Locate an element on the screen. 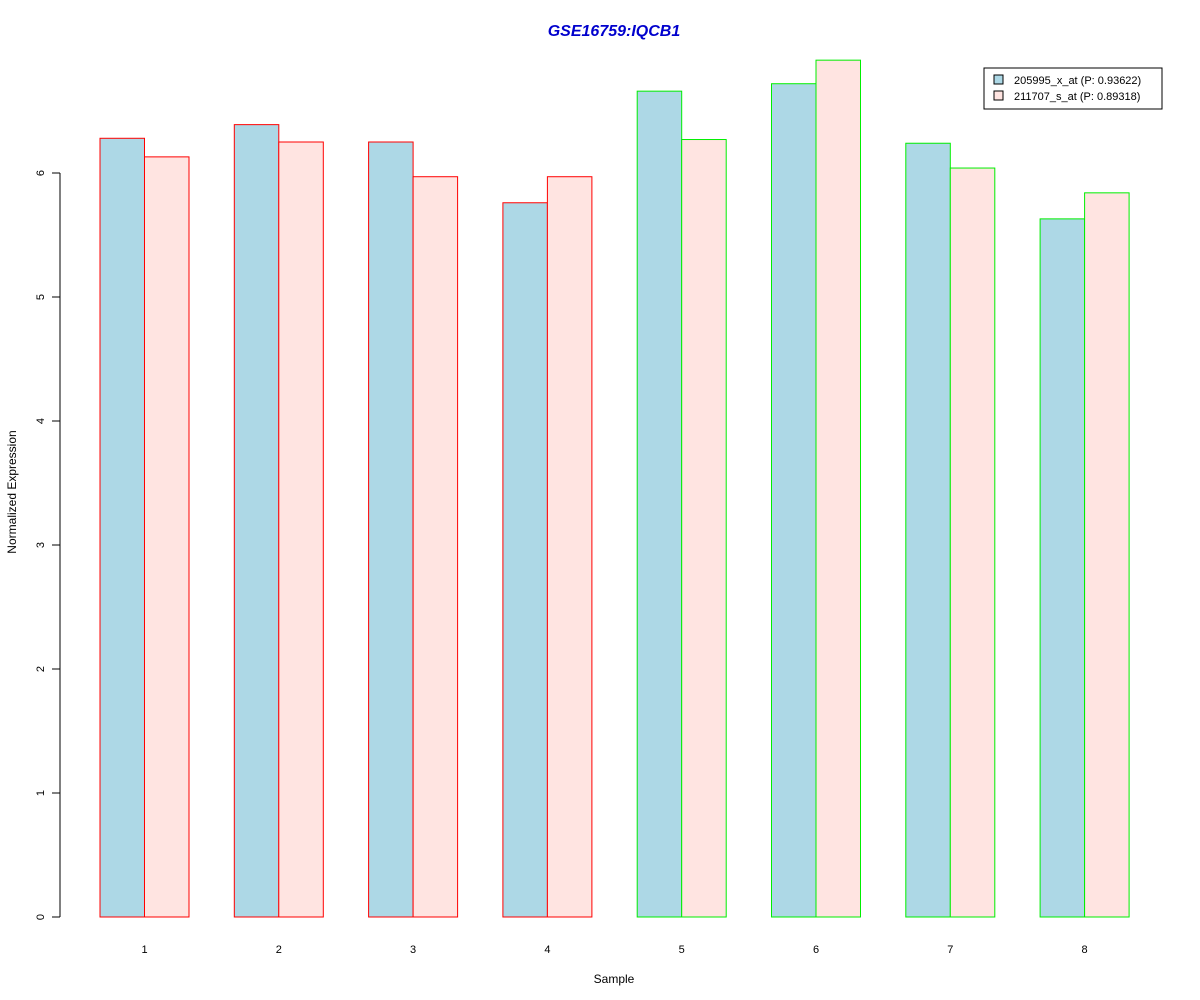 This screenshot has height=1000, width=1200. y-tick-label: 0 is located at coordinates (41, 917).